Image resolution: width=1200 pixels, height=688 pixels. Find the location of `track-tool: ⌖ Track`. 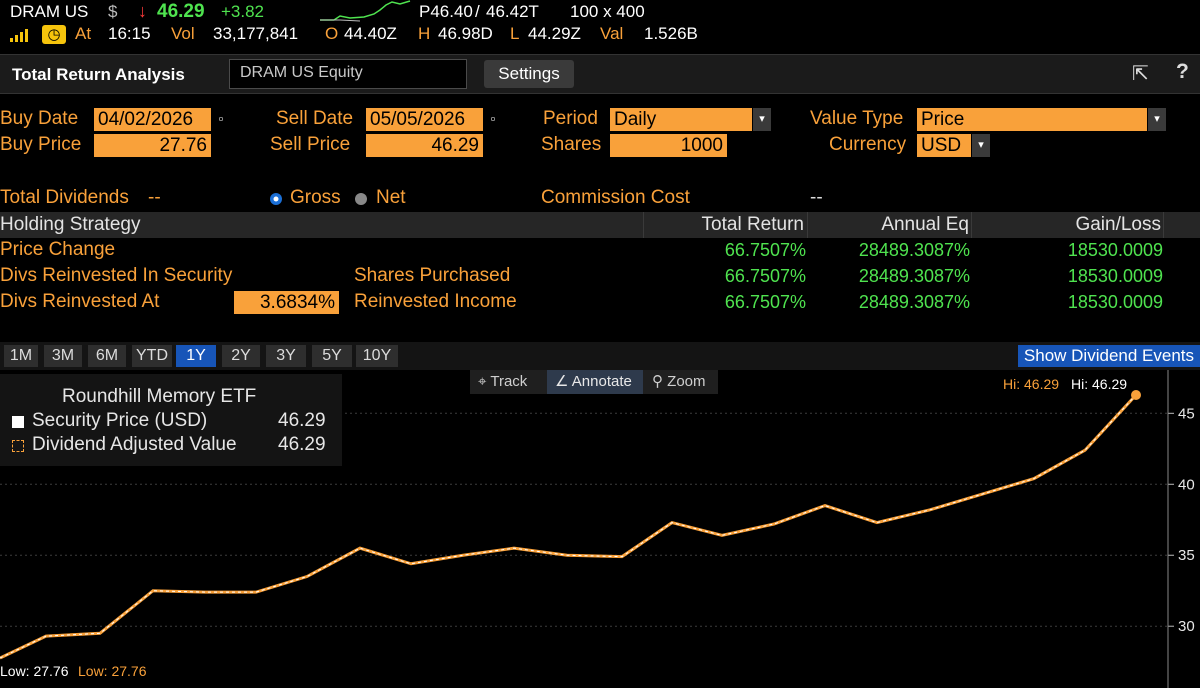

track-tool: ⌖ Track is located at coordinates (508, 382).